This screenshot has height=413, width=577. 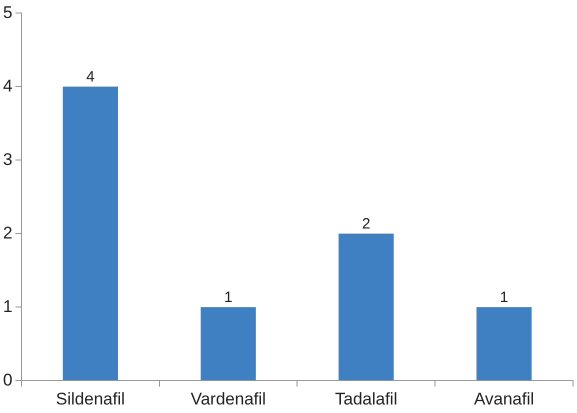 What do you see at coordinates (504, 398) in the screenshot?
I see `x-tick-label: Avanafil` at bounding box center [504, 398].